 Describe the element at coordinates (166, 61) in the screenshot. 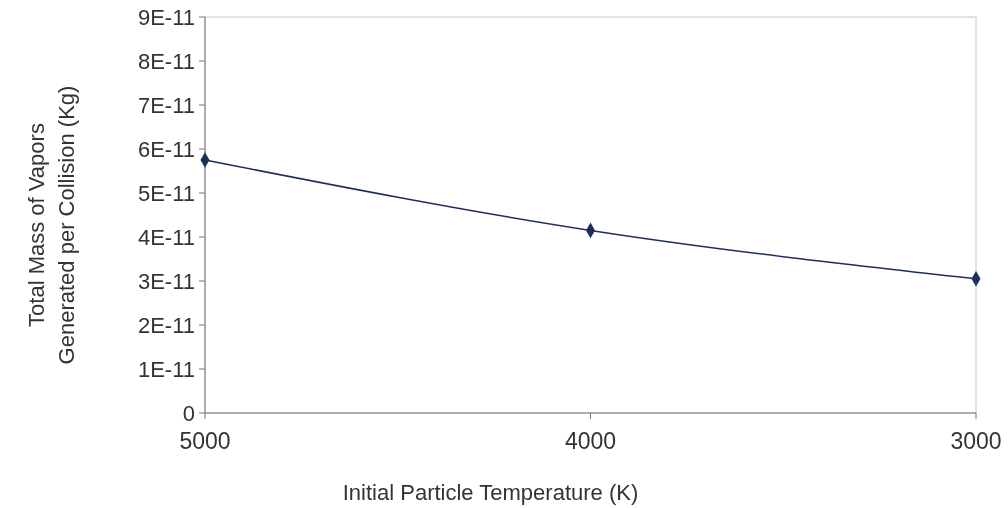

I see `y-tick-label: 8E-11` at that location.